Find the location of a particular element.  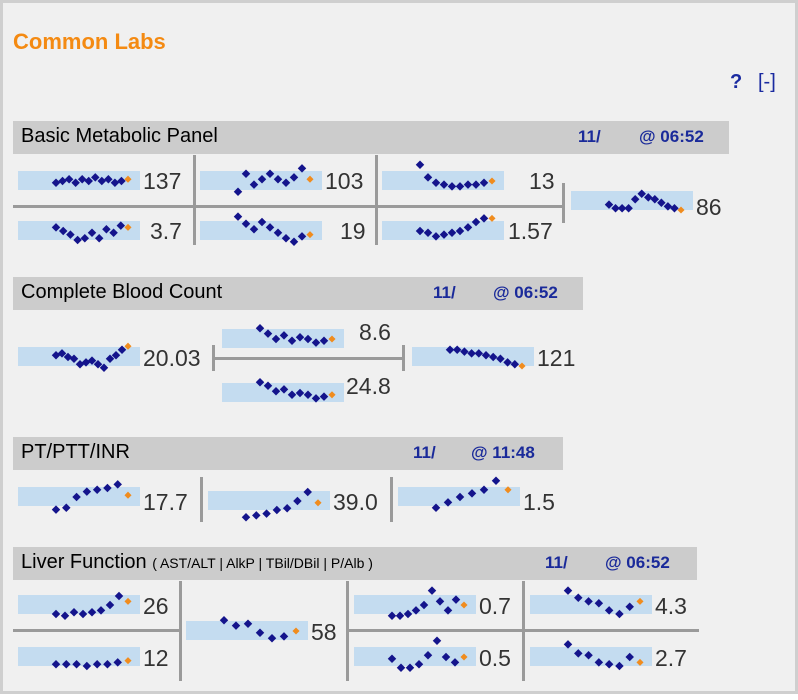

bmp-date: 11/ is located at coordinates (589, 136).